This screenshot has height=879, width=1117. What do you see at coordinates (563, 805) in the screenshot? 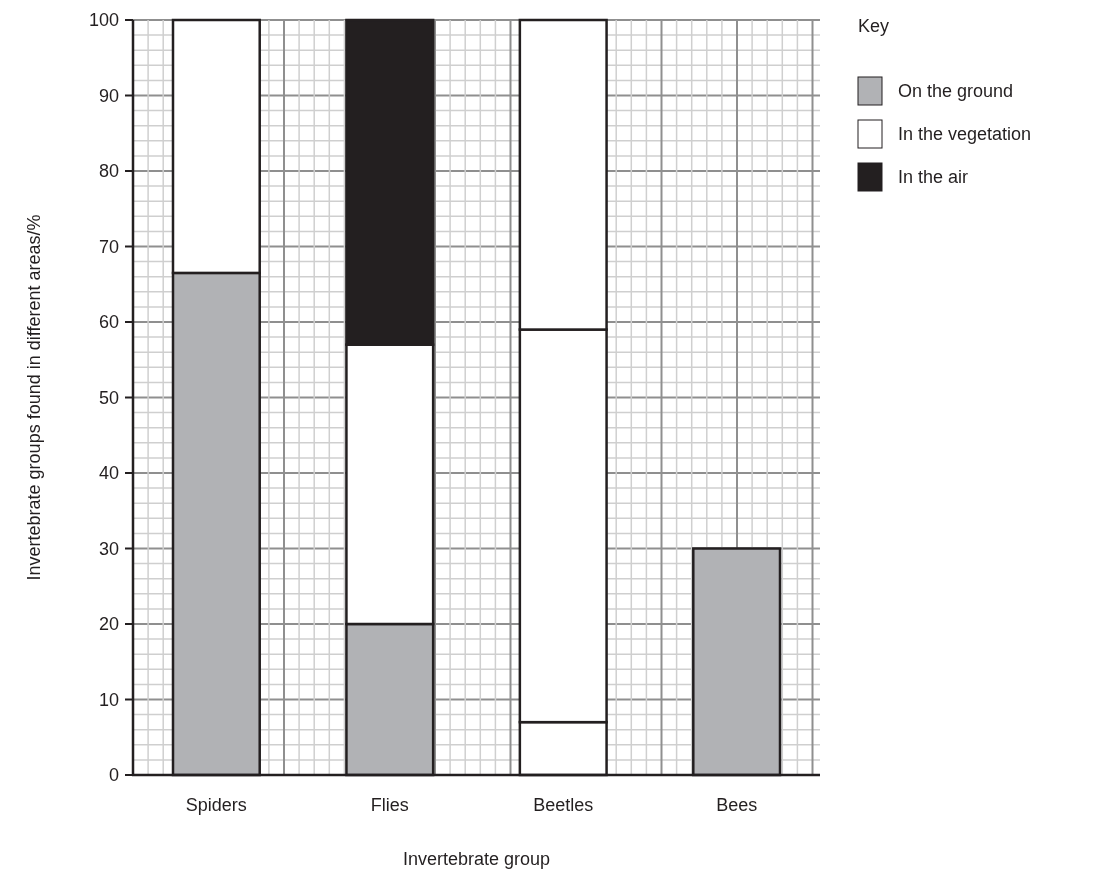
I see `x-tick-label: Beetles` at bounding box center [563, 805].